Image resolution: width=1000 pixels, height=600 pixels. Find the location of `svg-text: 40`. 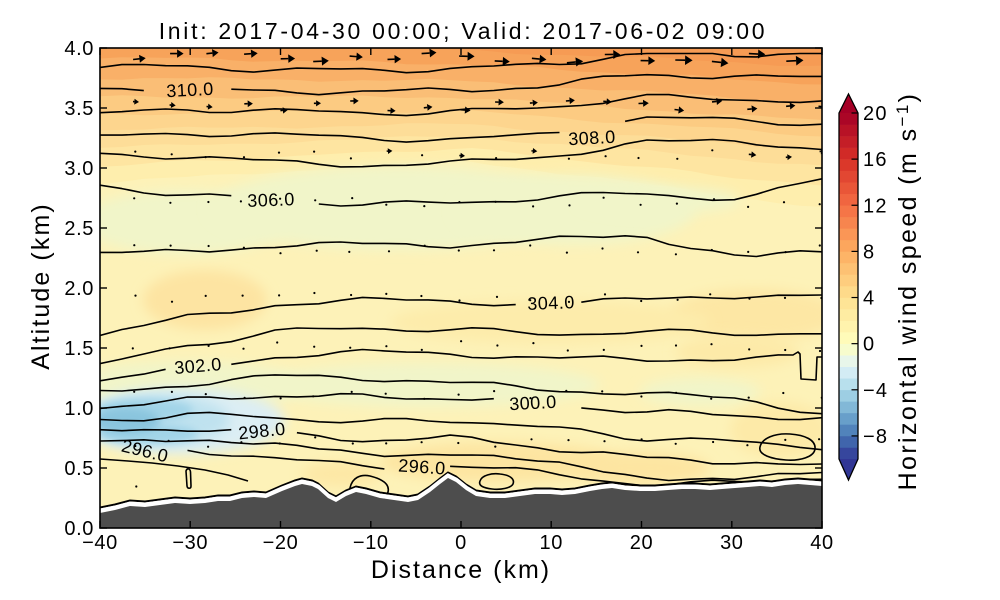

svg-text: 40 is located at coordinates (821, 543).